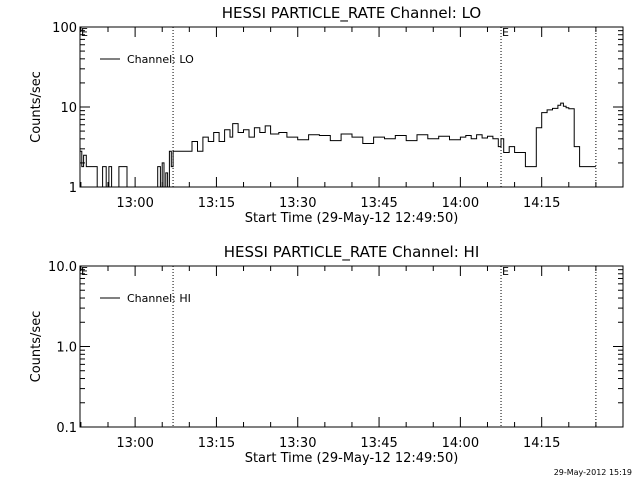 This screenshot has height=480, width=640. Describe the element at coordinates (66, 428) in the screenshot. I see `chart-2-ytick-label: 0.1` at that location.